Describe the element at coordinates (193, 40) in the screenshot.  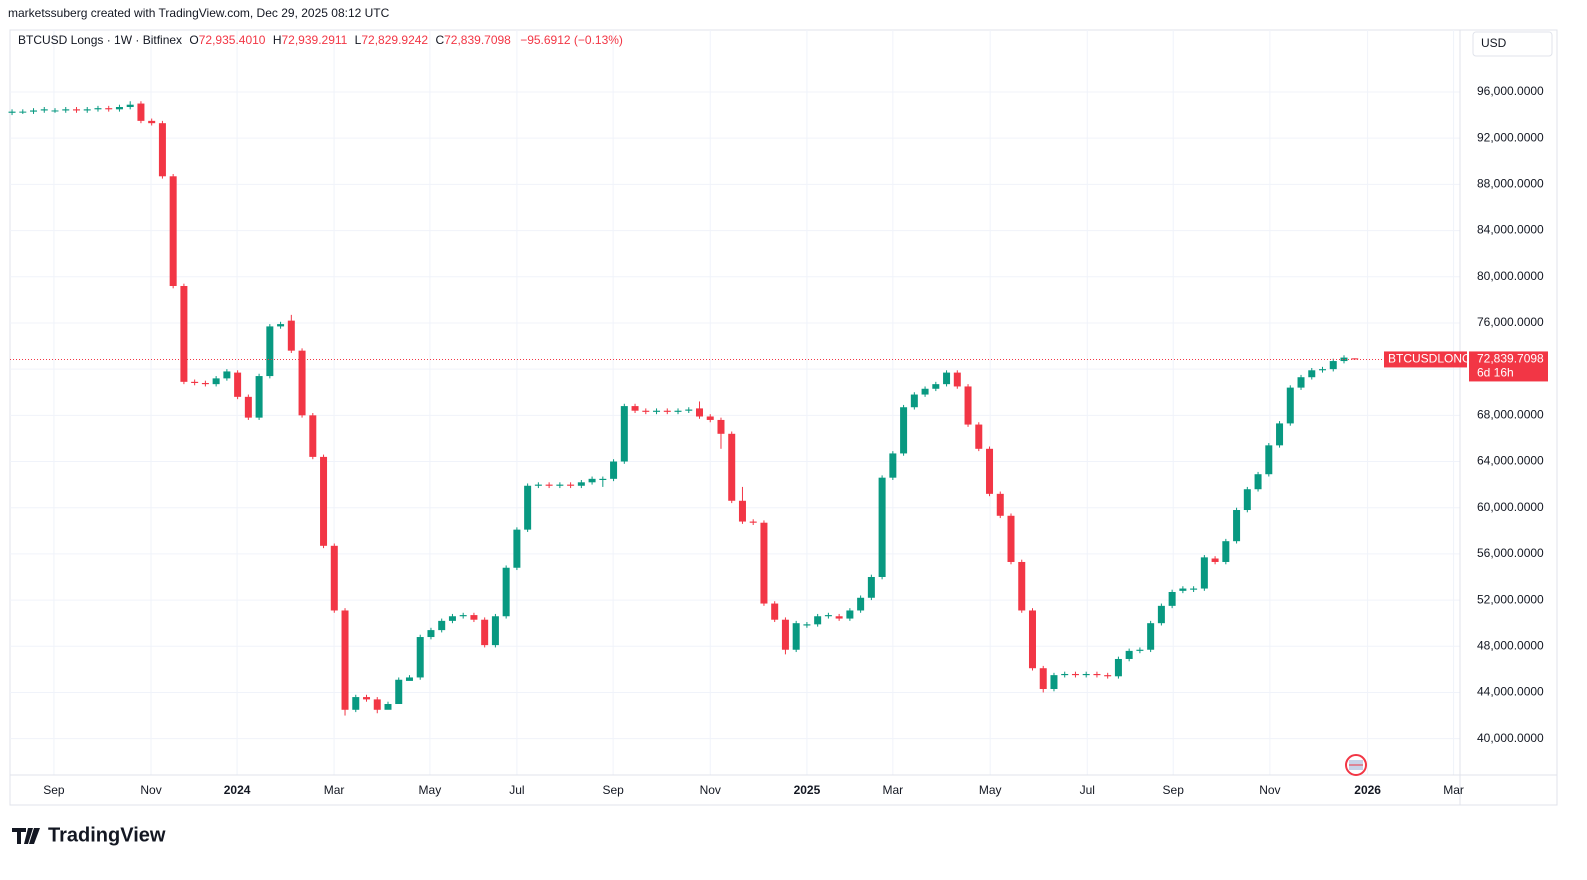
I see `open-label: O` at that location.